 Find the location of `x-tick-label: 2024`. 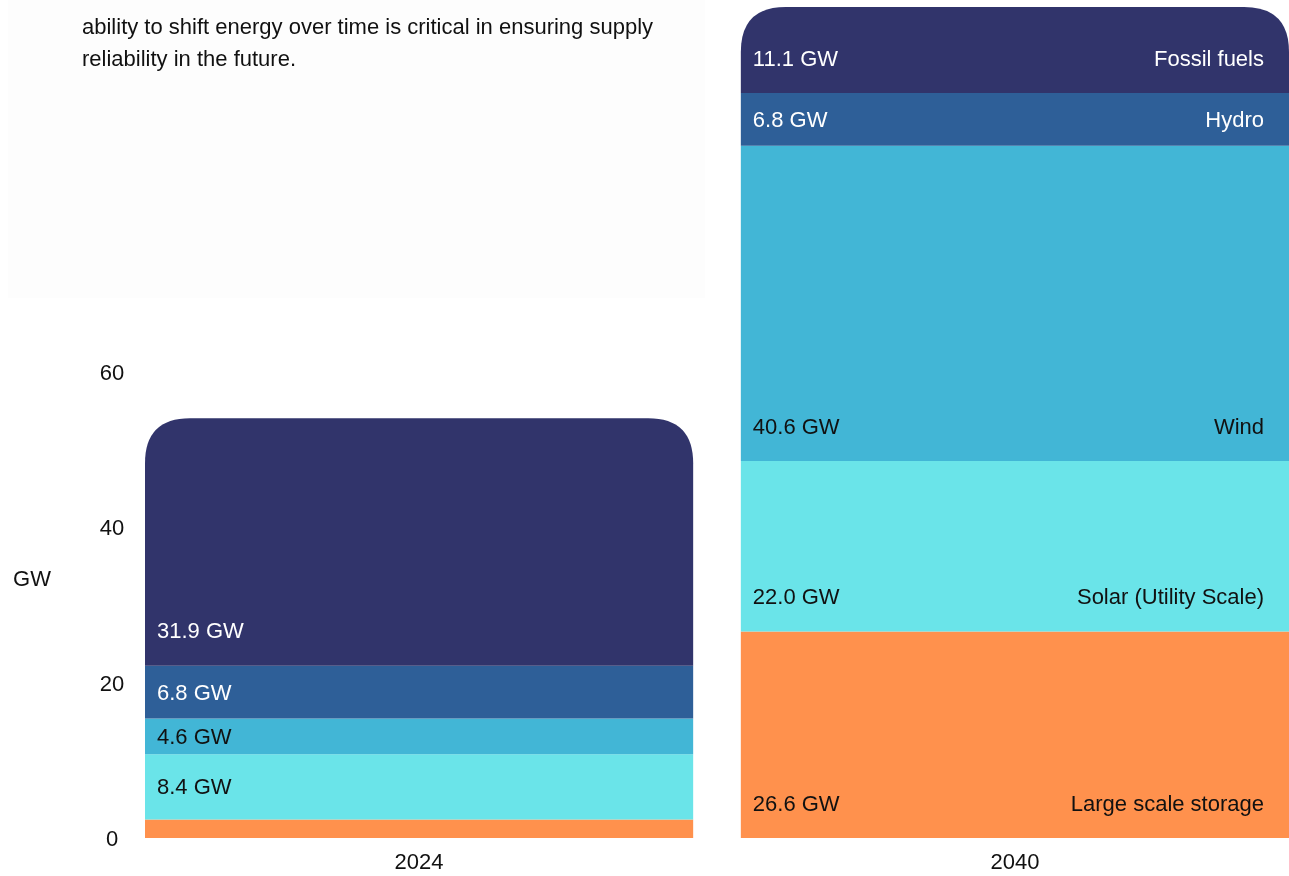

x-tick-label: 2024 is located at coordinates (419, 861).